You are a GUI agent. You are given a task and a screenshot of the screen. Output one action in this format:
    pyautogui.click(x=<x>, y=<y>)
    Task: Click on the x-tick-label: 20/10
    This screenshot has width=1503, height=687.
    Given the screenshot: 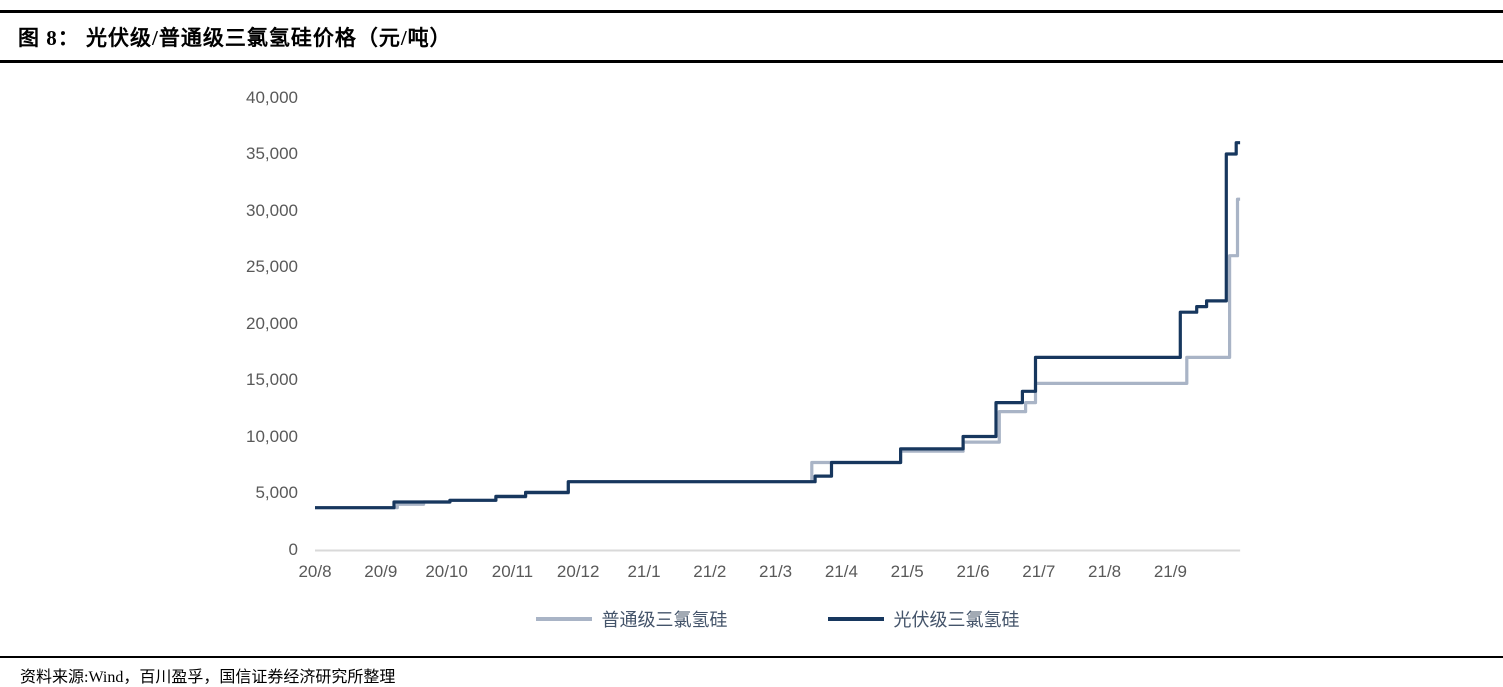 What is the action you would take?
    pyautogui.click(x=446, y=571)
    